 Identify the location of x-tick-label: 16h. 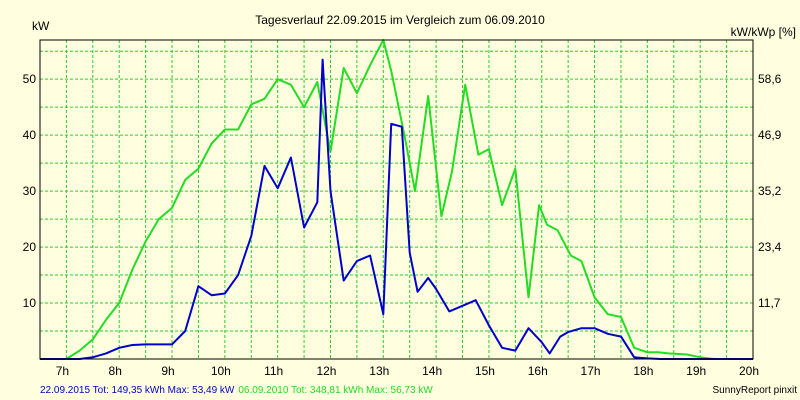
(538, 371).